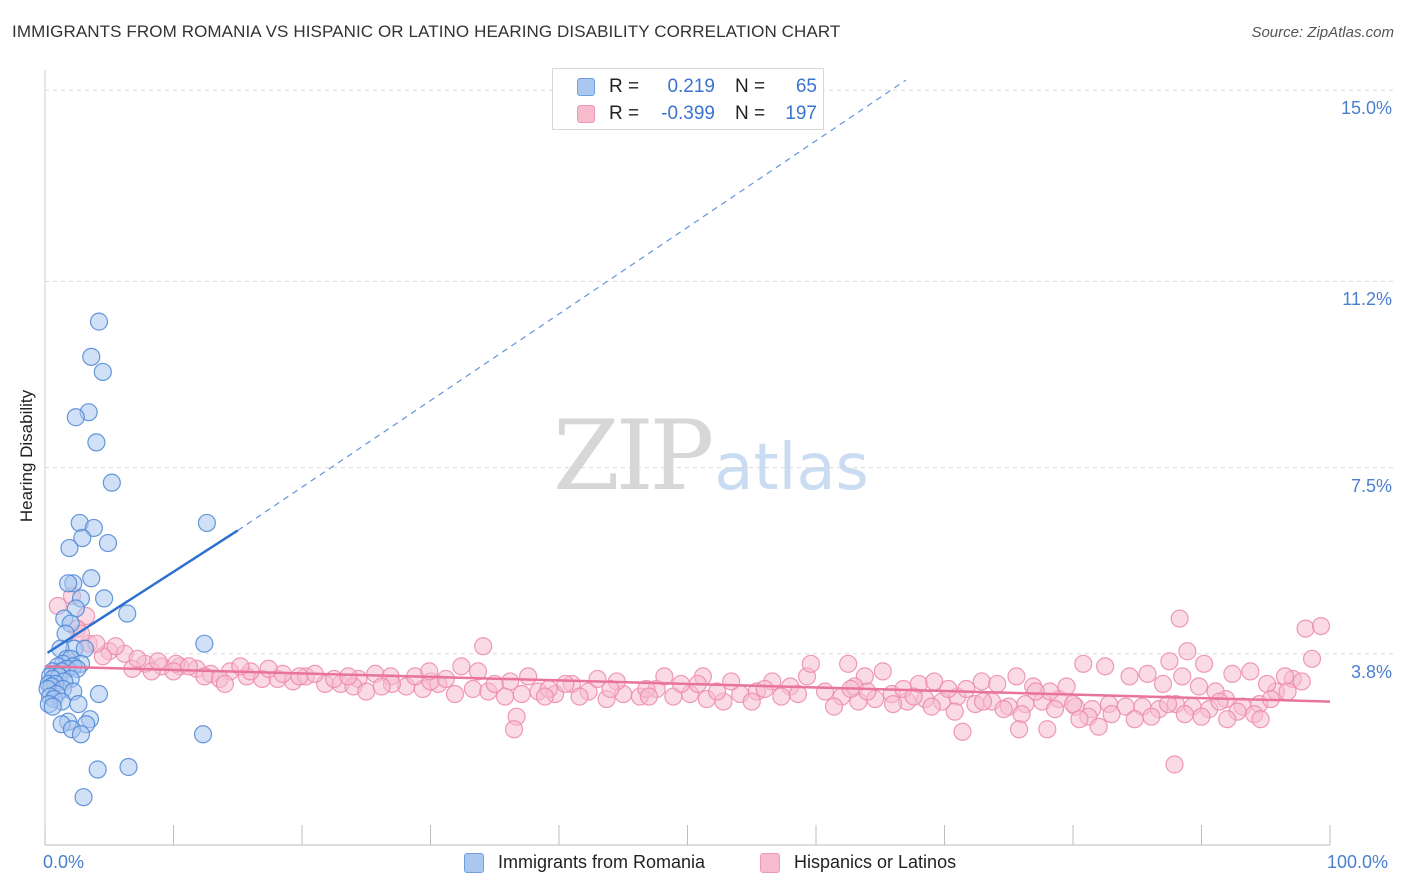 Image resolution: width=1406 pixels, height=892 pixels. What do you see at coordinates (586, 114) in the screenshot?
I see `legend-swatch-pink` at bounding box center [586, 114].